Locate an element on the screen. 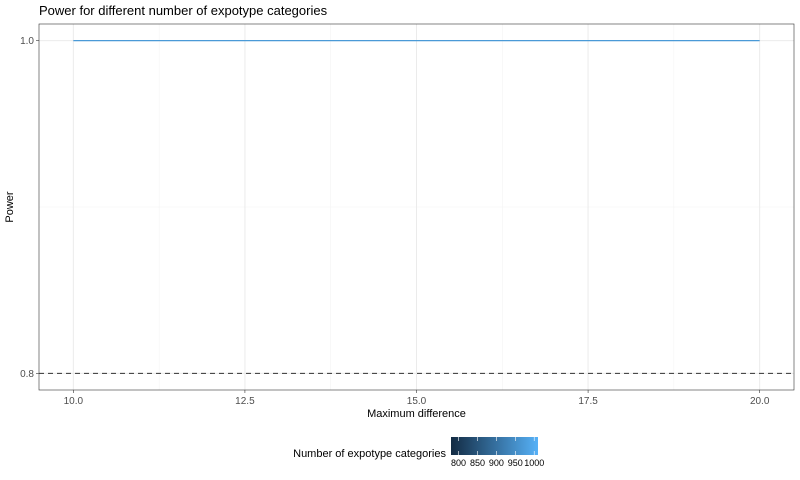 Image resolution: width=800 pixels, height=480 pixels. colorbar-ticks: 800 850 900 950 1000 is located at coordinates (497, 452).